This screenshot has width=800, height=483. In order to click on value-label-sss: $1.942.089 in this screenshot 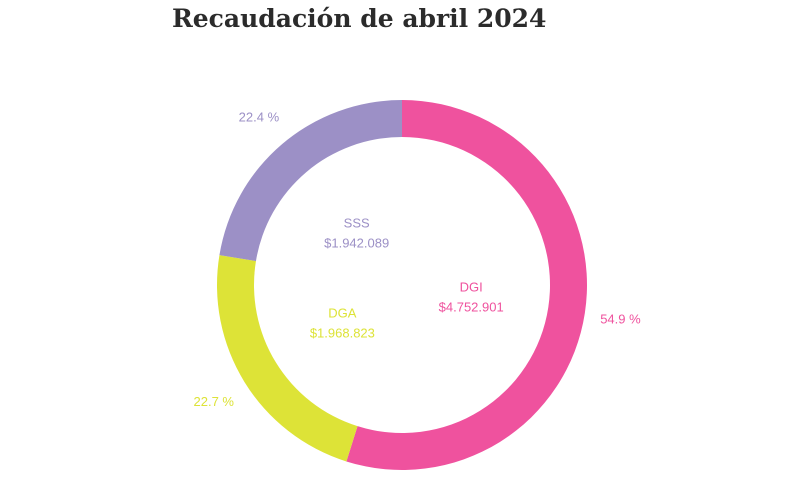, I will do `click(356, 243)`.